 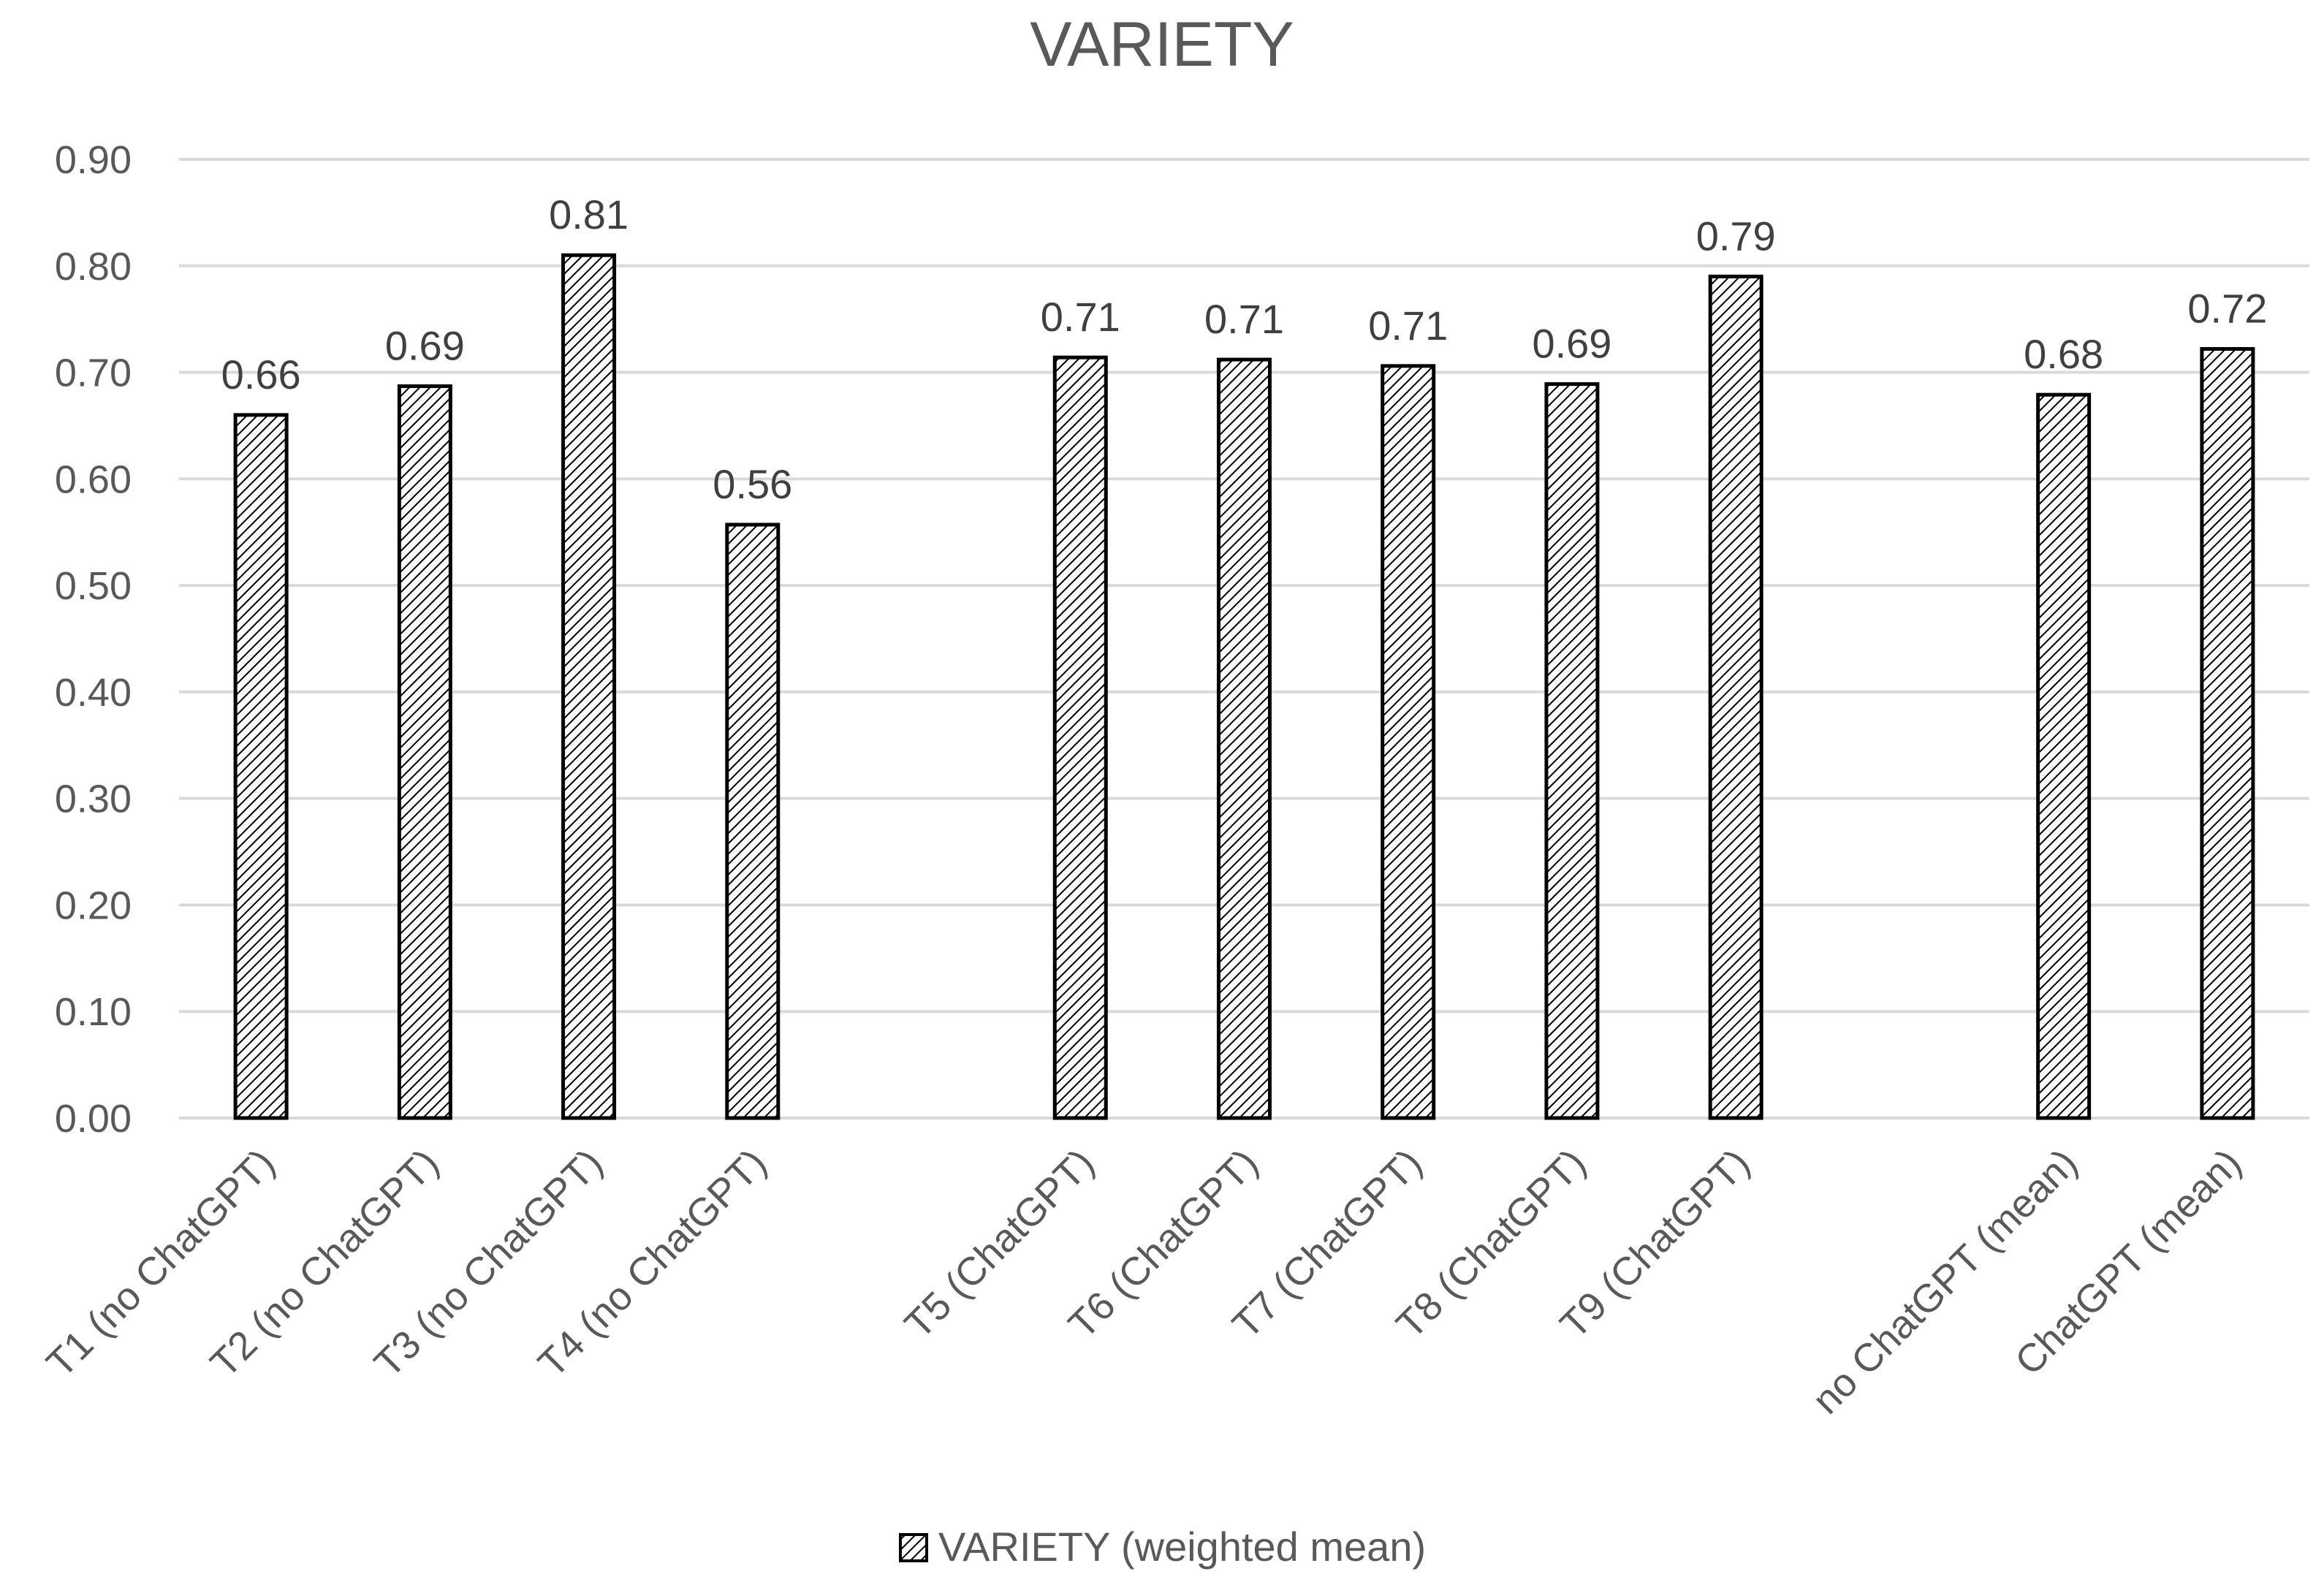 What do you see at coordinates (589, 214) in the screenshot?
I see `data-label: 0.81` at bounding box center [589, 214].